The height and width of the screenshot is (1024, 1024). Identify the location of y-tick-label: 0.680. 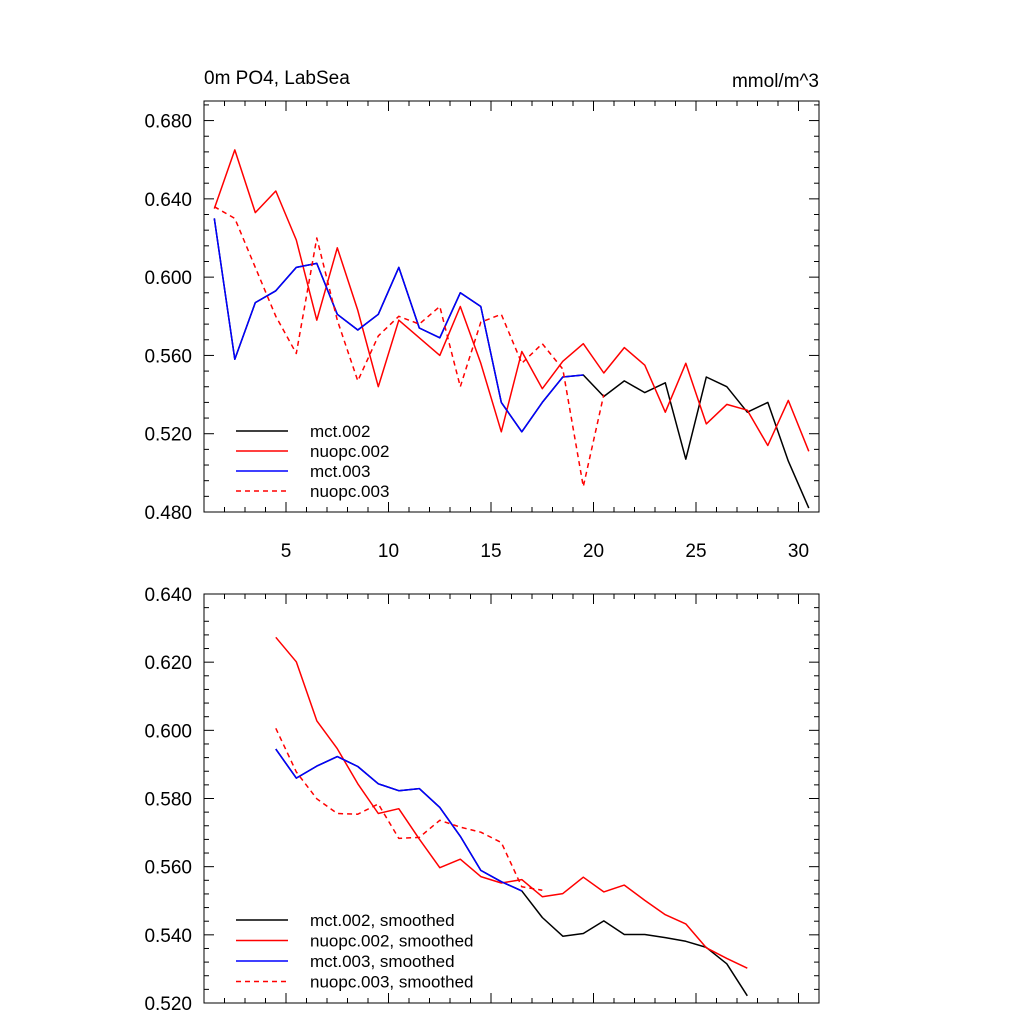
(168, 122).